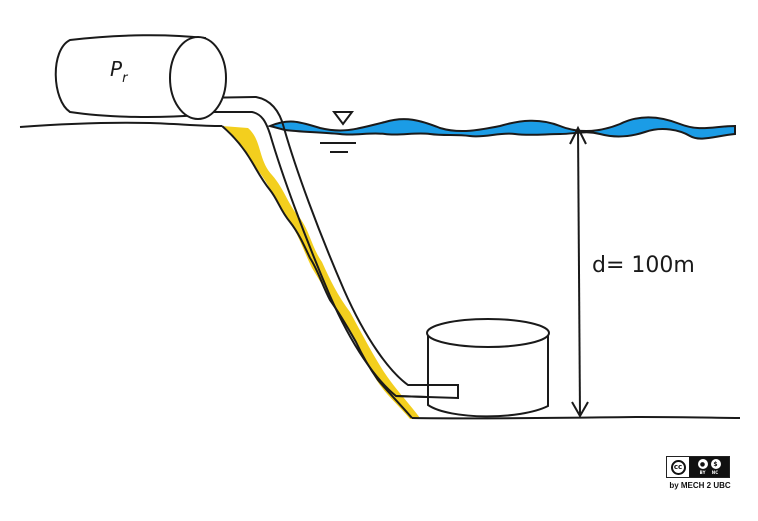 The width and height of the screenshot is (758, 521). What do you see at coordinates (338, 132) in the screenshot?
I see `water-level-symbol` at bounding box center [338, 132].